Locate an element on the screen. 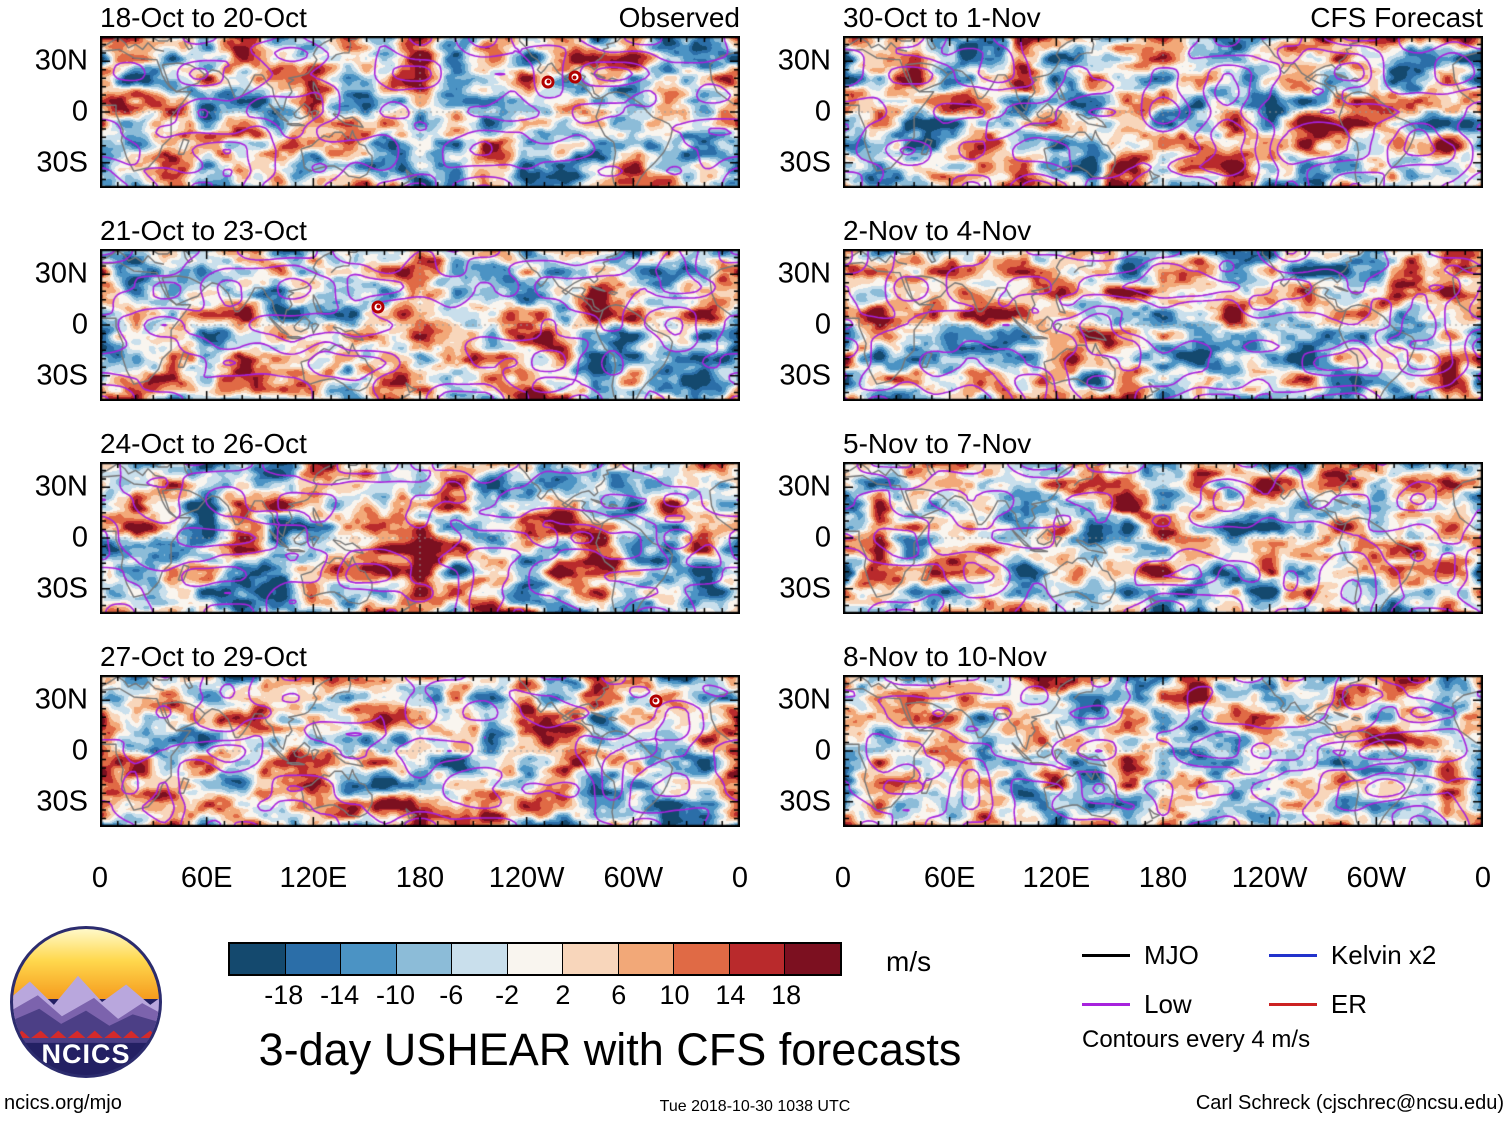  logo-text: NCICS is located at coordinates (86, 1053).